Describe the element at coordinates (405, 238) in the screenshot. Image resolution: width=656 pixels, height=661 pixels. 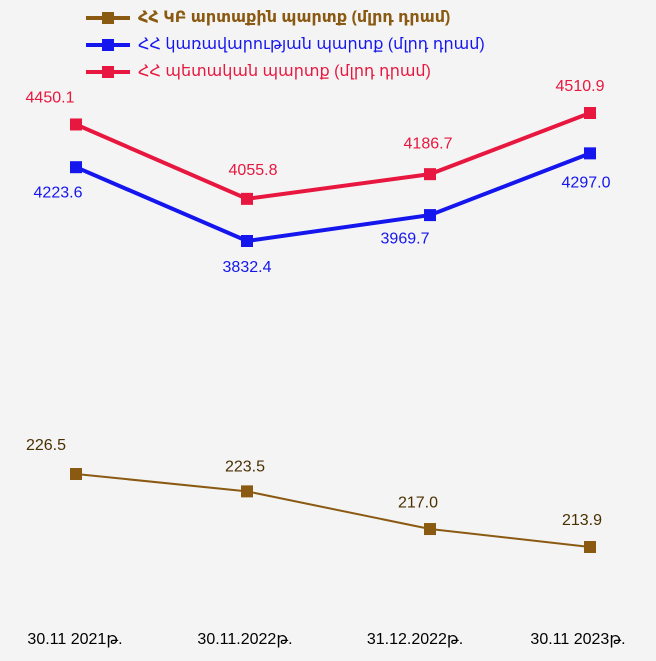
I see `data-label: 3969.7` at that location.